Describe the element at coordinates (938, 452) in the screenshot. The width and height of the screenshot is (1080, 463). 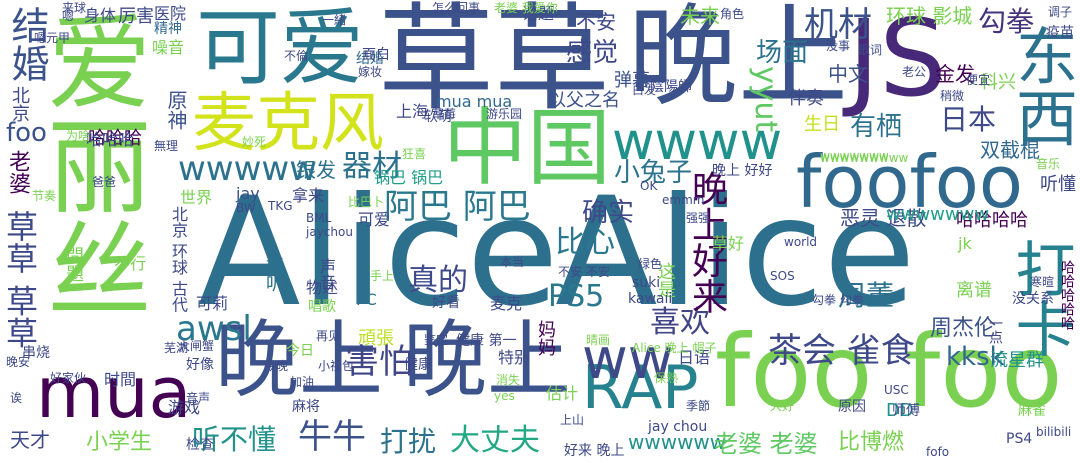
I see `word-fofo: fofo` at that location.